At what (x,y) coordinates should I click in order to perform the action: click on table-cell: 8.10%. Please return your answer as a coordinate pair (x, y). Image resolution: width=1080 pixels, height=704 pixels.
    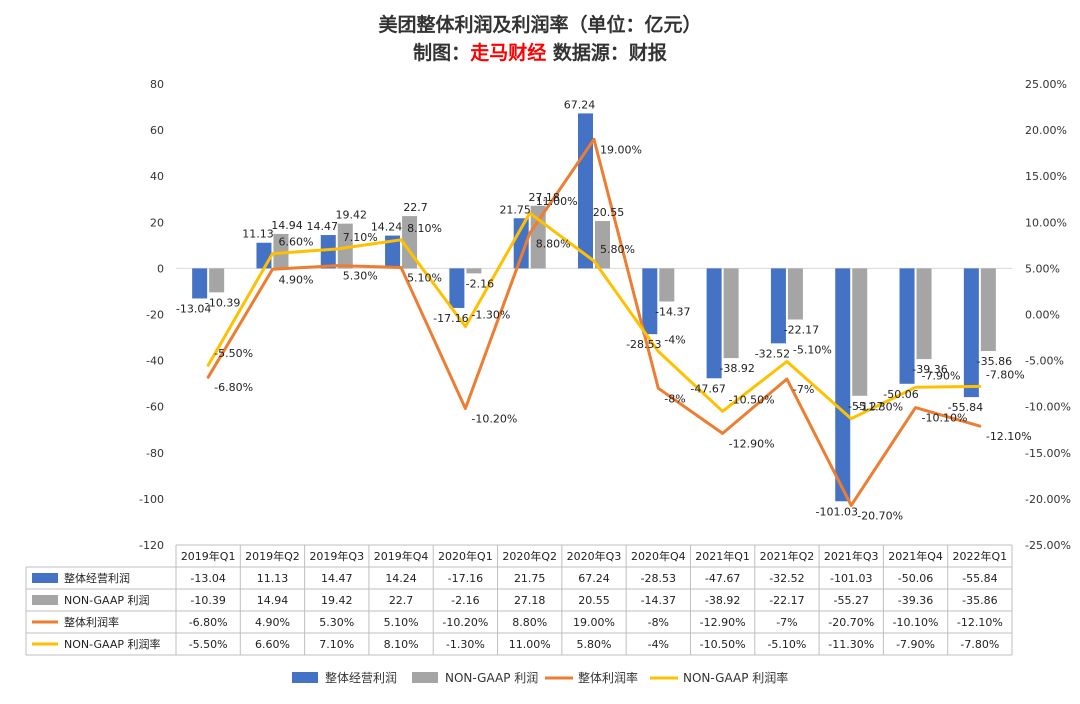
    Looking at the image, I should click on (401, 644).